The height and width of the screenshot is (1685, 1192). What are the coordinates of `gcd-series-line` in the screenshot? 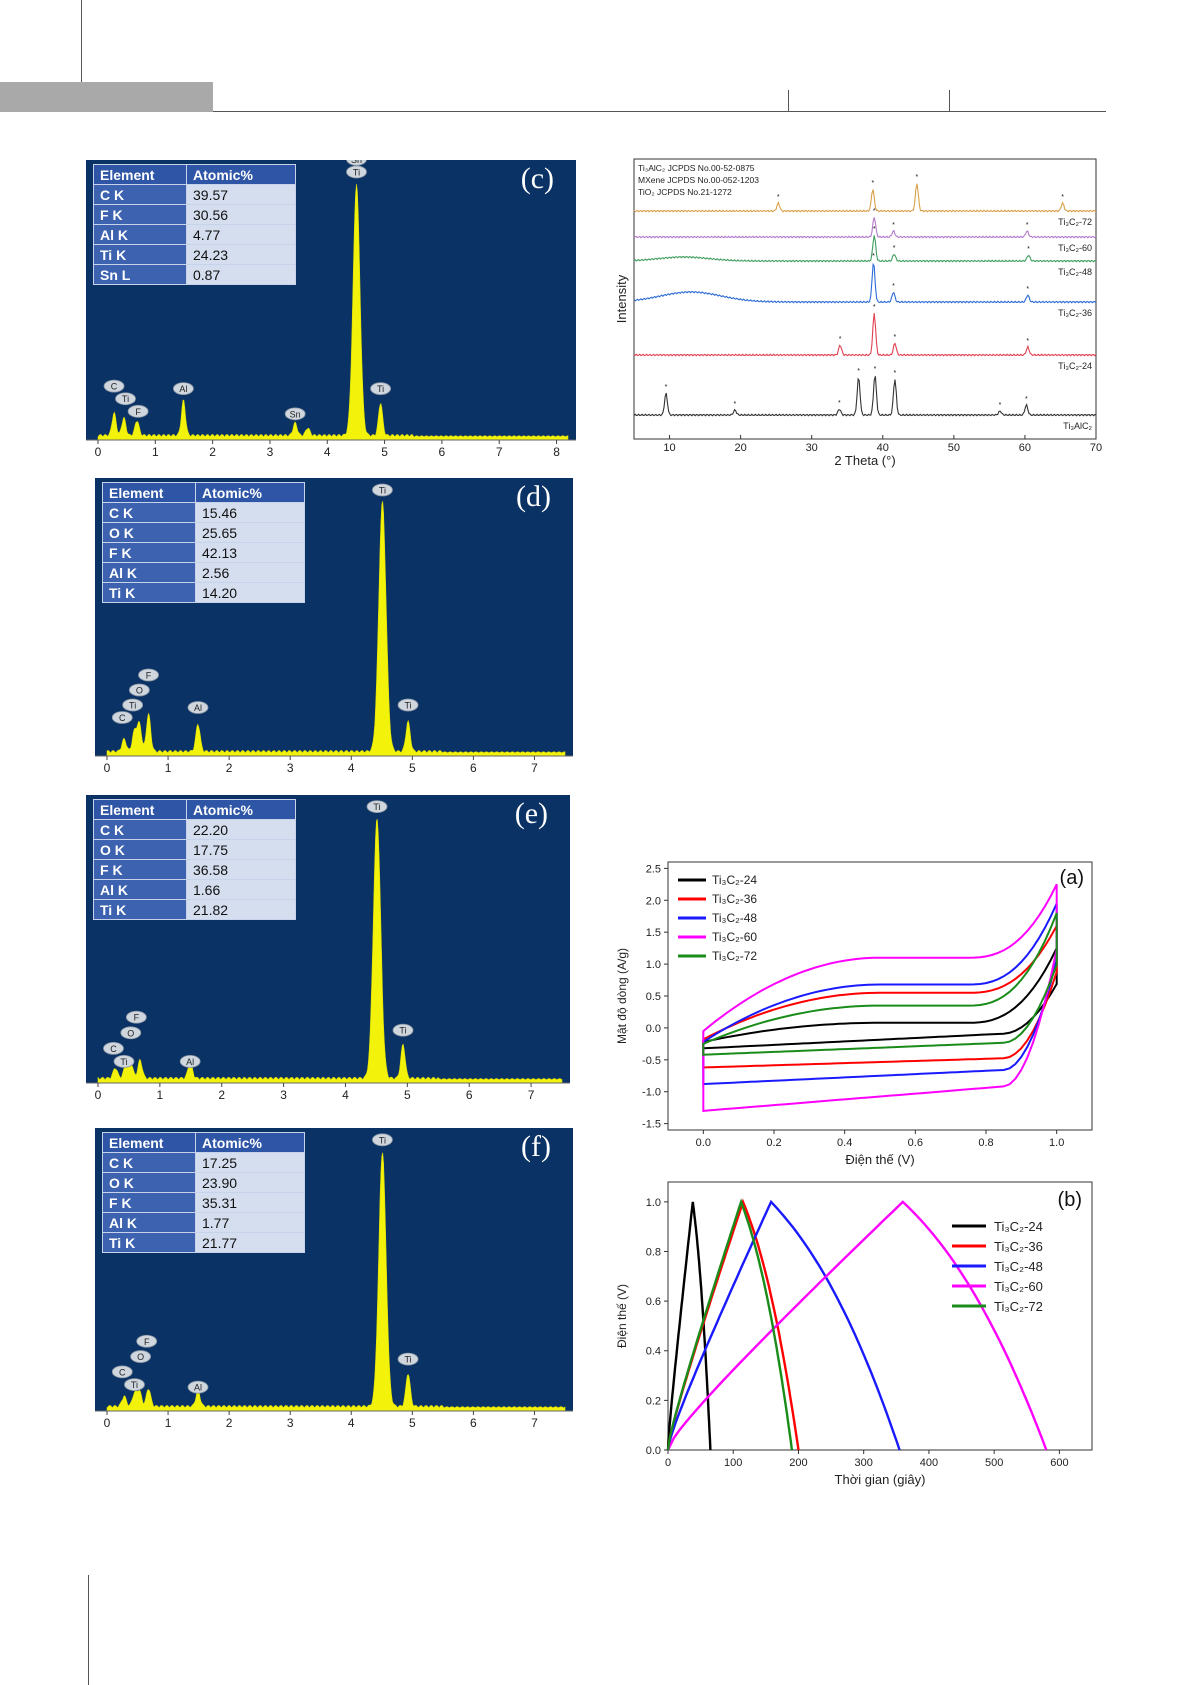 It's located at (857, 1325).